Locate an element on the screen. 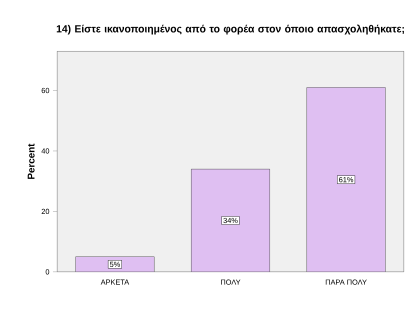  chart-title: 14) Είστε ικανοποιημένος από το φορέα στον όποιο απασχοληθήκατε; is located at coordinates (230, 29).